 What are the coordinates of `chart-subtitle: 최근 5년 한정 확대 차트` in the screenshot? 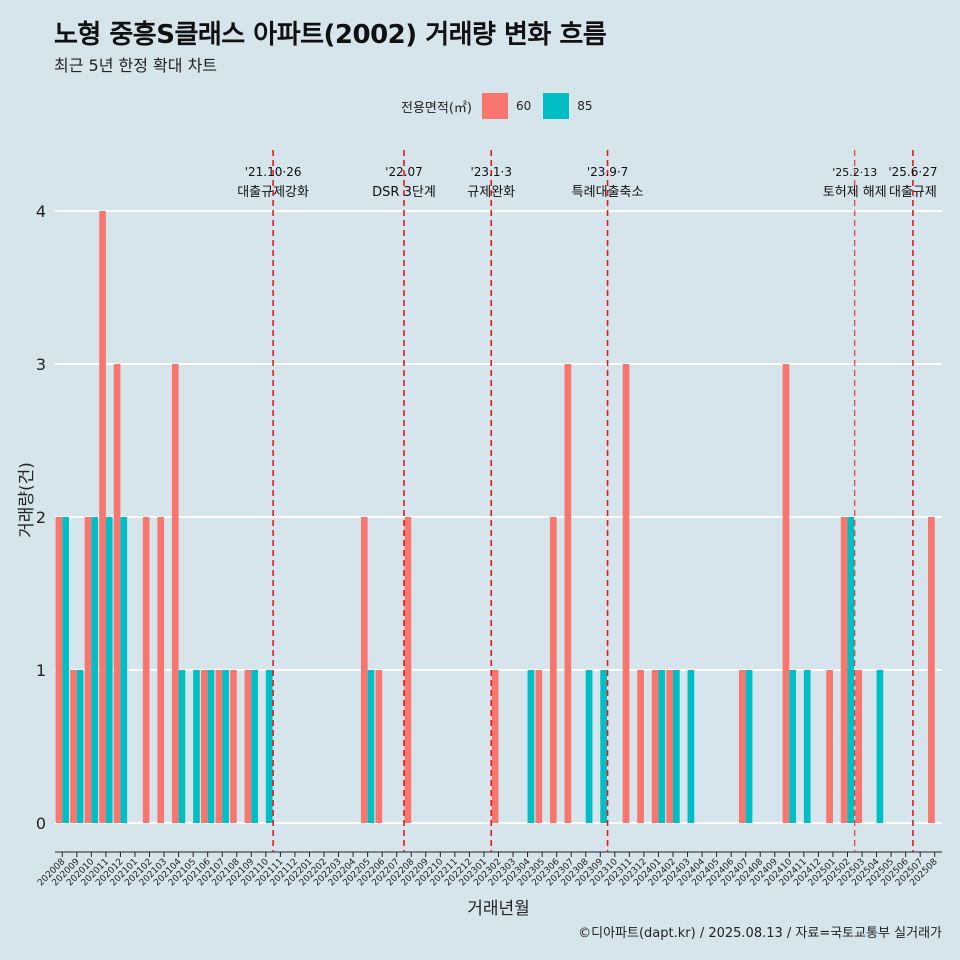 It's located at (136, 65).